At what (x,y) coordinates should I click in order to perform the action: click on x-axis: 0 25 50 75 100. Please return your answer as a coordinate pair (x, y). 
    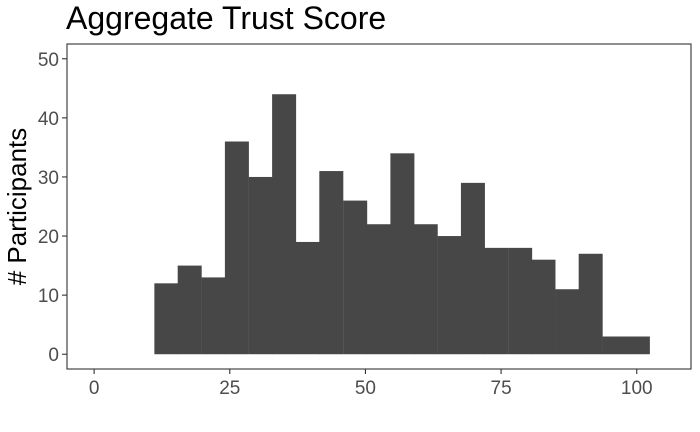
    Looking at the image, I should click on (371, 384).